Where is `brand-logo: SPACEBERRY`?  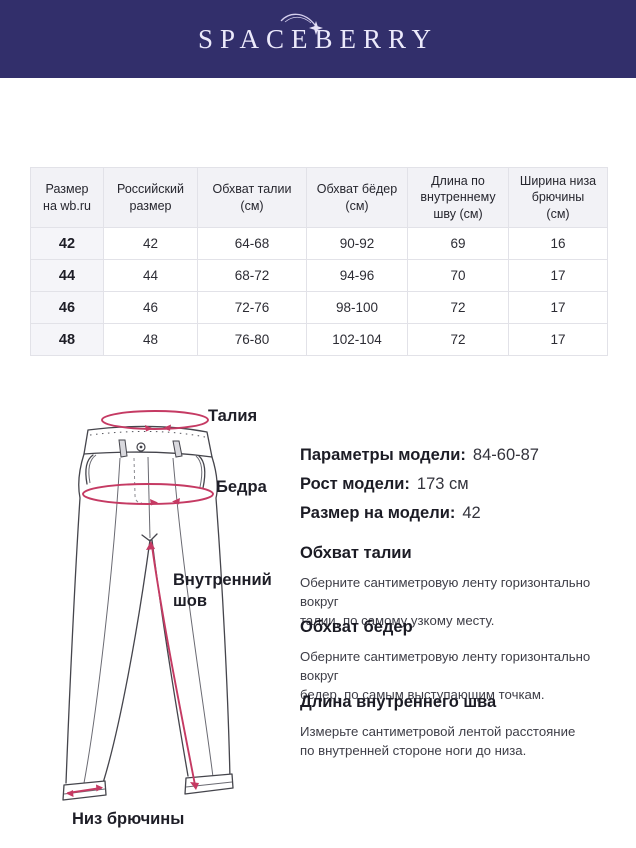 brand-logo: SPACEBERRY is located at coordinates (318, 33).